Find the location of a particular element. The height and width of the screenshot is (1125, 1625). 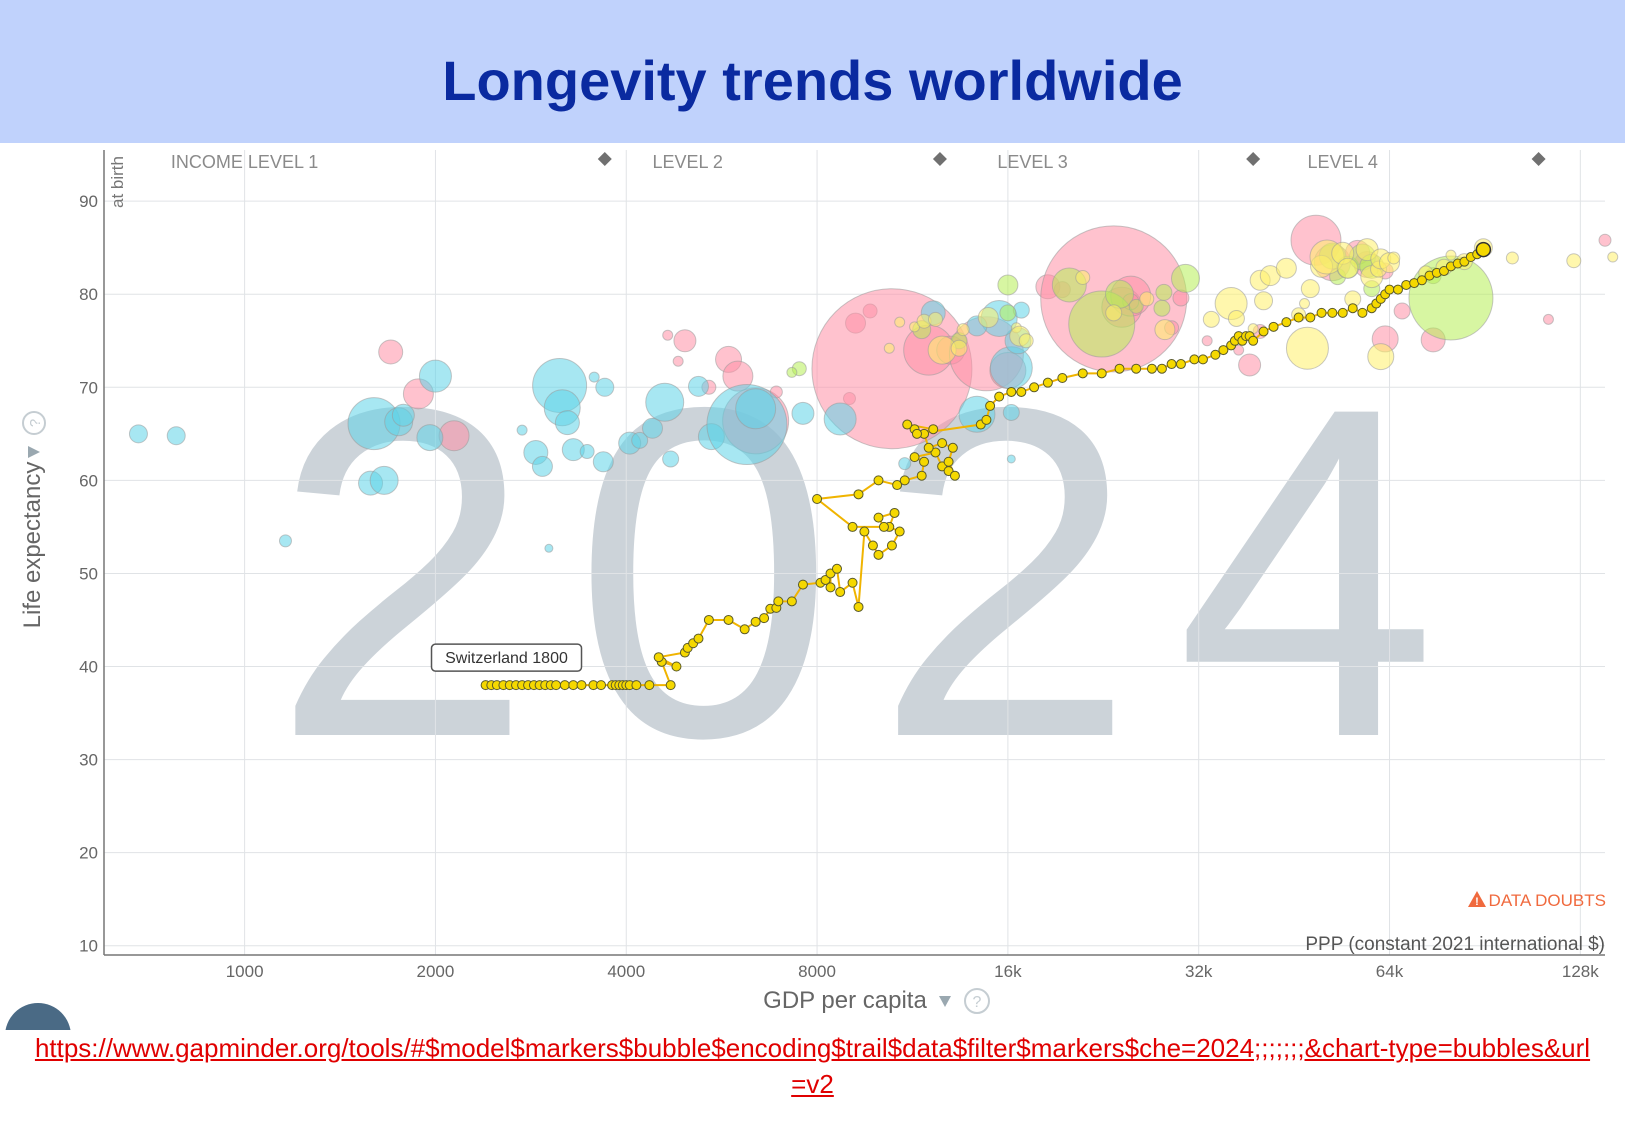

y-tick-label: 40 is located at coordinates (88, 667).